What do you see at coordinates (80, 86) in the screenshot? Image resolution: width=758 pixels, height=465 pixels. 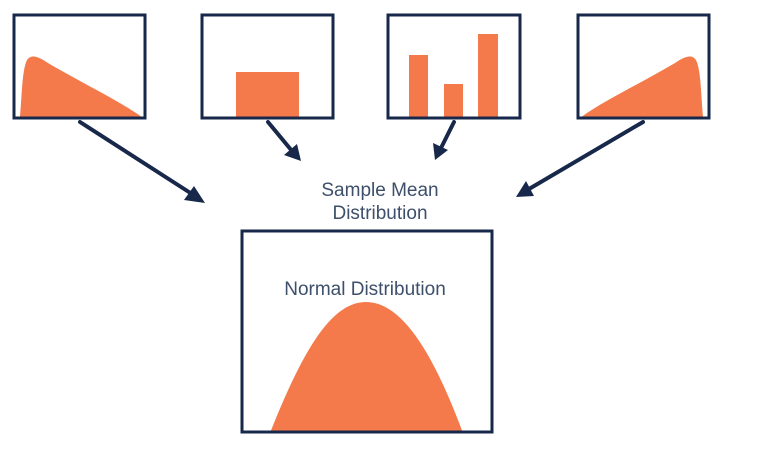 I see `right-skewed-distribution-icon` at bounding box center [80, 86].